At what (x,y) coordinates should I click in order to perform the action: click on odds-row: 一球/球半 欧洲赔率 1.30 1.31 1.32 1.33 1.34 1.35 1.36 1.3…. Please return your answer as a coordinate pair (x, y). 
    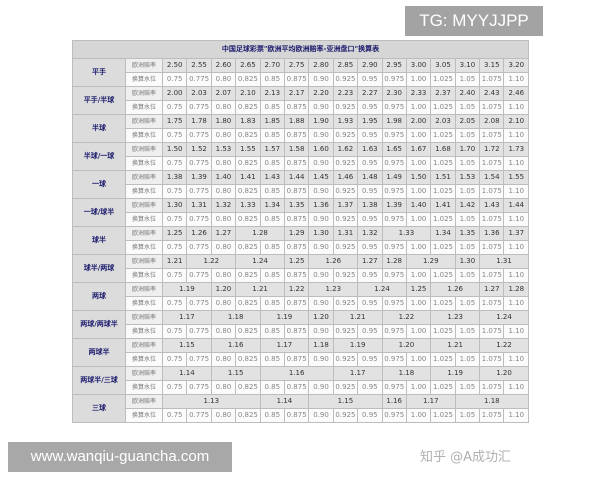
    Looking at the image, I should click on (301, 212).